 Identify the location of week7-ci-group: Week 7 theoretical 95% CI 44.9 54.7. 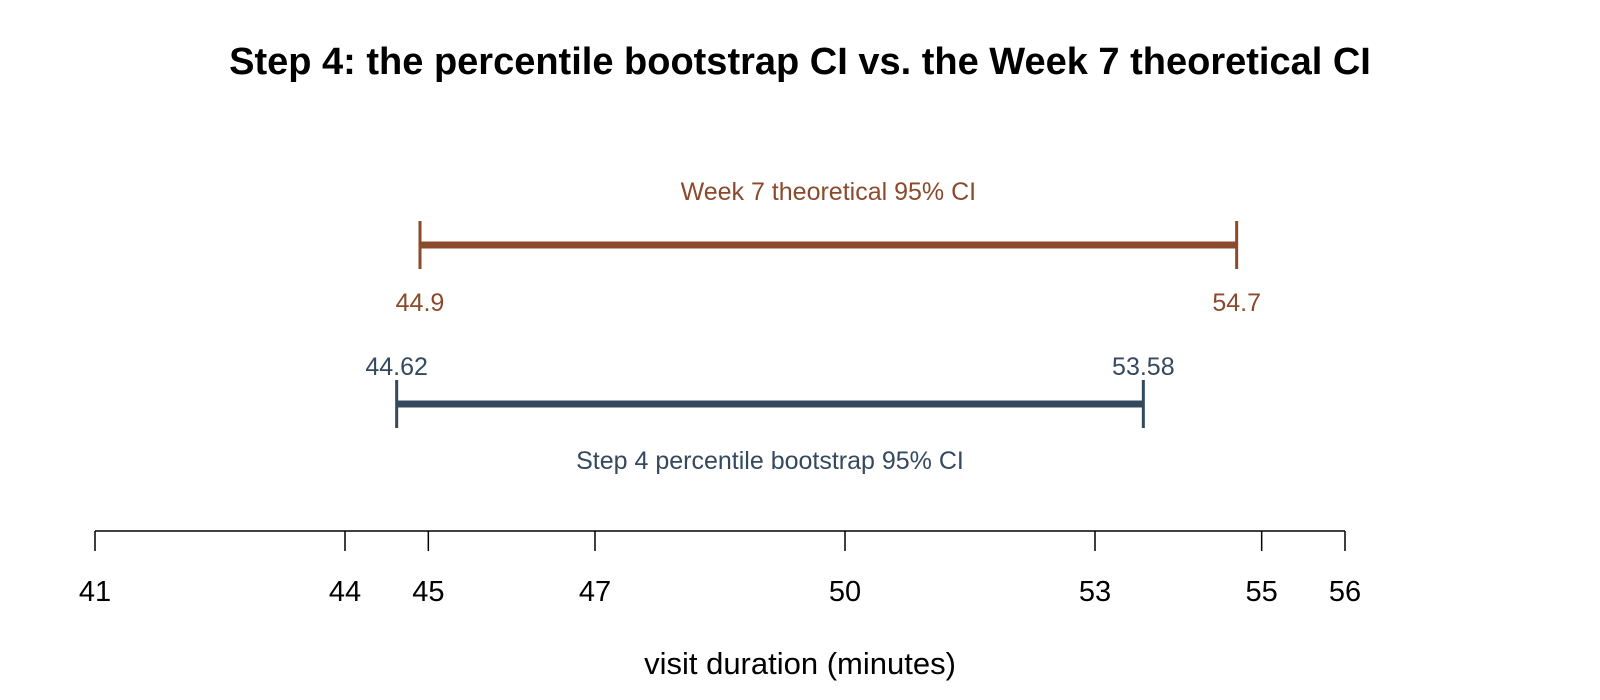
(828, 247).